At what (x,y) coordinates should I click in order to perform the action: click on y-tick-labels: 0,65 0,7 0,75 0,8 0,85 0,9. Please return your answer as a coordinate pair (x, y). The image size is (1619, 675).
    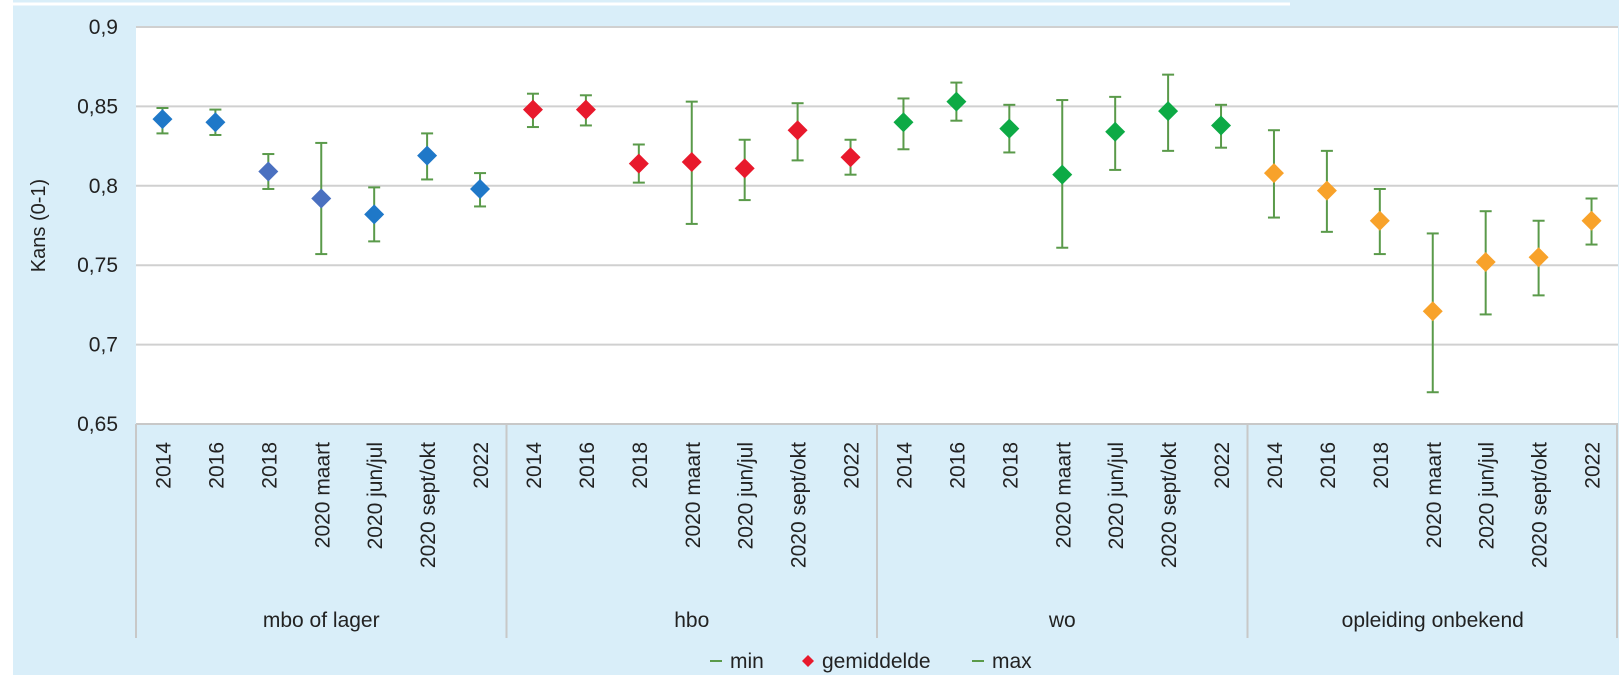
    Looking at the image, I should click on (97, 226).